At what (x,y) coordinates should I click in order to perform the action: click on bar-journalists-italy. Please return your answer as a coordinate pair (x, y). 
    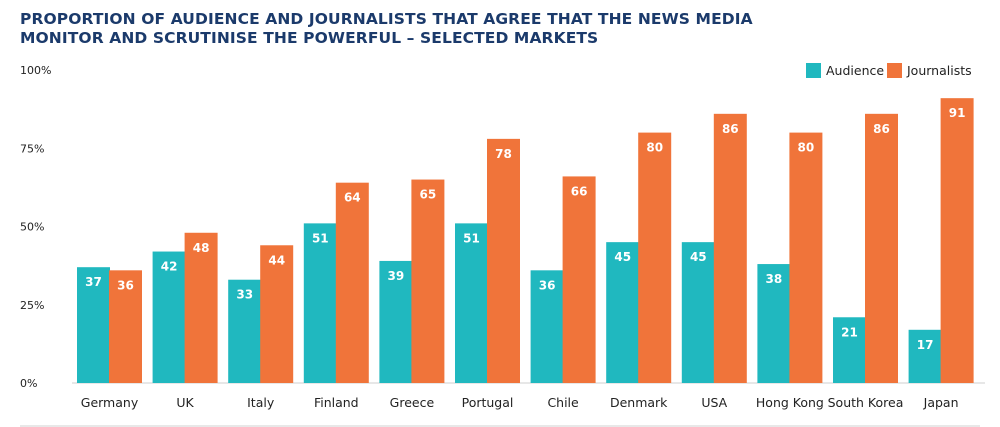
    Looking at the image, I should click on (277, 314).